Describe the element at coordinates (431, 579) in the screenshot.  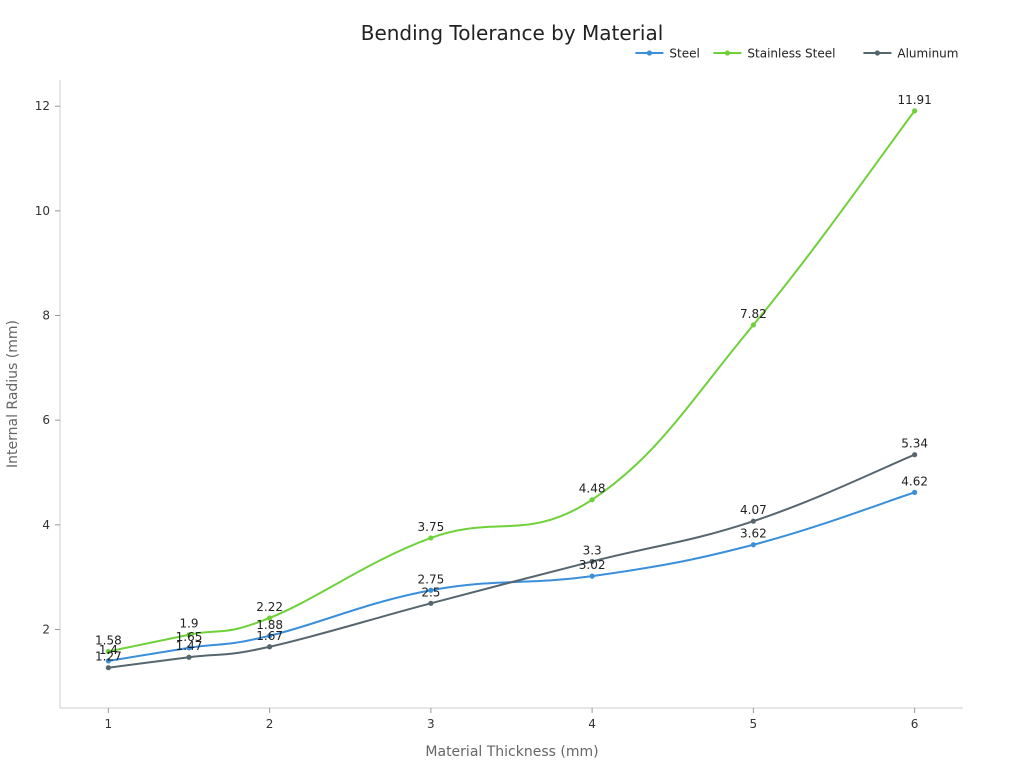
I see `data-label-steel: 2.75` at that location.